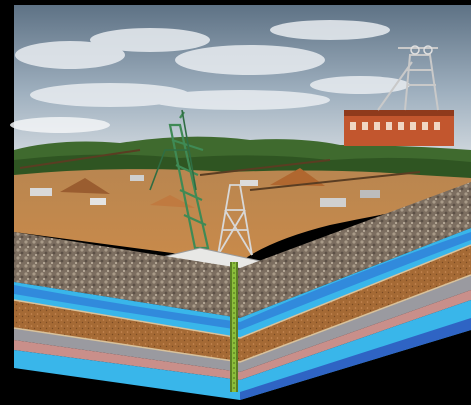 The image size is (471, 405). I want to click on borehole, so click(234, 327).